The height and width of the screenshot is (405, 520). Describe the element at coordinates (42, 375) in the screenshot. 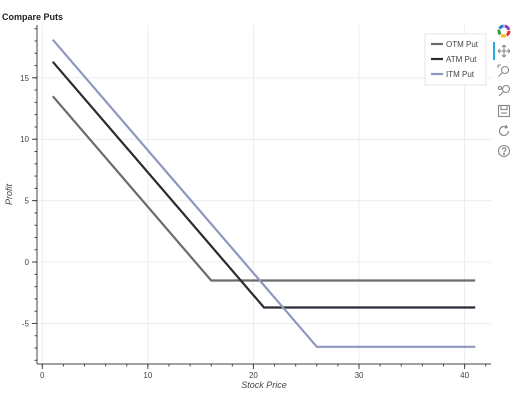

I see `x-tick-label: 0` at that location.